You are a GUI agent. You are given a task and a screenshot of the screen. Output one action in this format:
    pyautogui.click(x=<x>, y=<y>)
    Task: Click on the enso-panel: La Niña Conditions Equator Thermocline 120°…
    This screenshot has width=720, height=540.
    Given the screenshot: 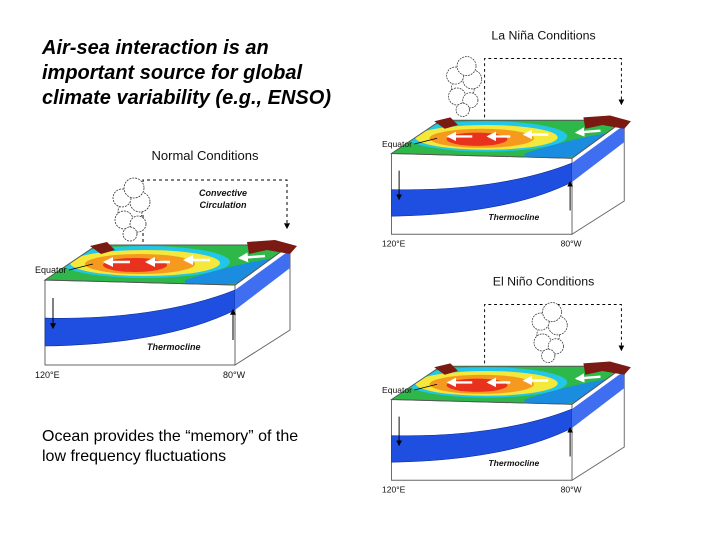 What is the action you would take?
    pyautogui.click(x=506, y=139)
    